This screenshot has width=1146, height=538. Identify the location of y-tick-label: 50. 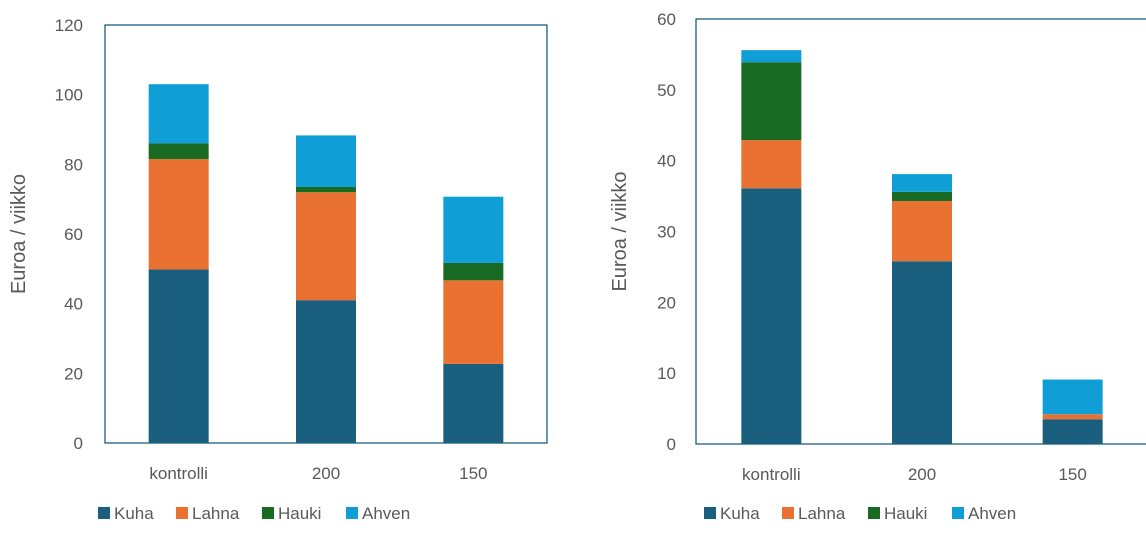
(666, 90).